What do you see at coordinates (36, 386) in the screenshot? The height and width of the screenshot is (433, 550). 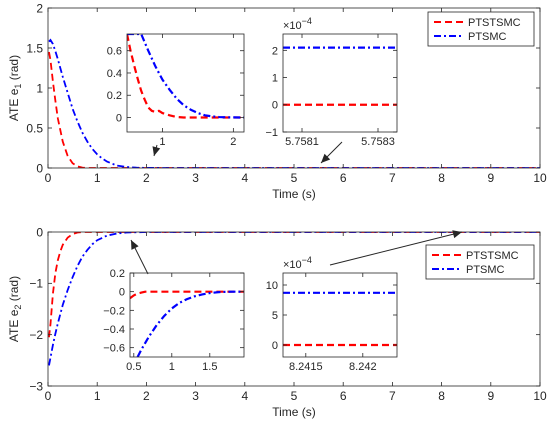 I see `y-tick-label: −3` at bounding box center [36, 386].